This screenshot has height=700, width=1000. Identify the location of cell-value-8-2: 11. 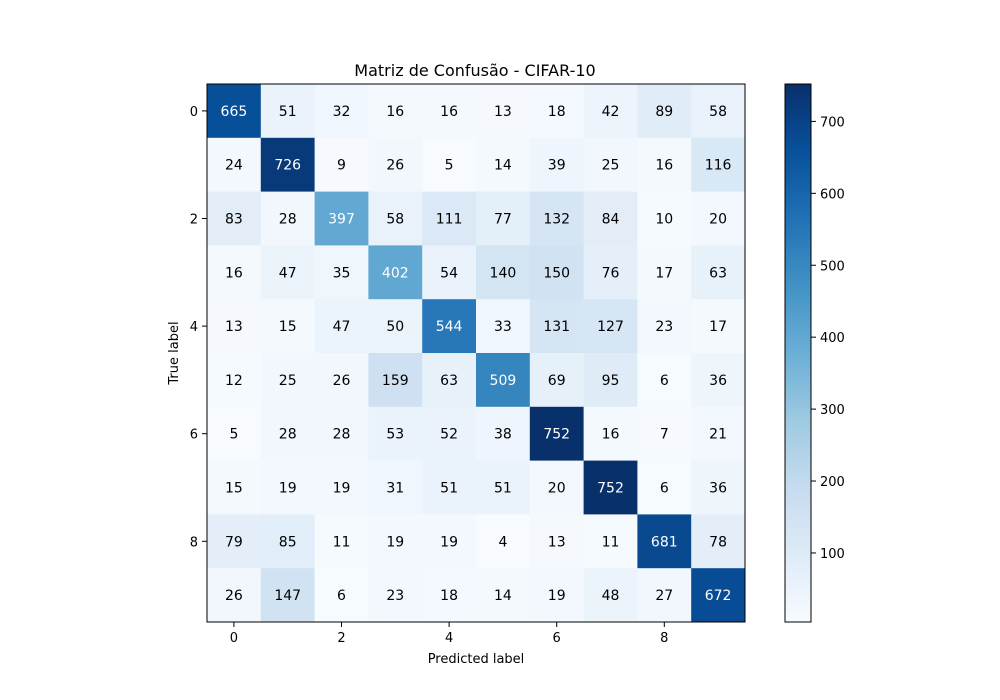
(342, 542).